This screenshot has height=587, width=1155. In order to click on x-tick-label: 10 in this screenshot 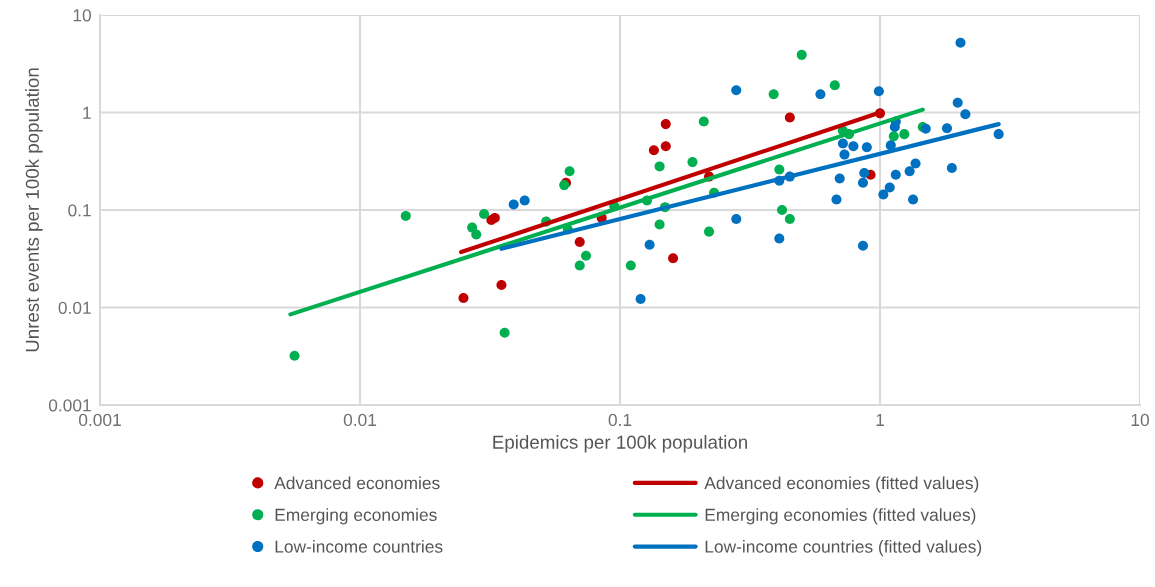, I will do `click(1140, 420)`.